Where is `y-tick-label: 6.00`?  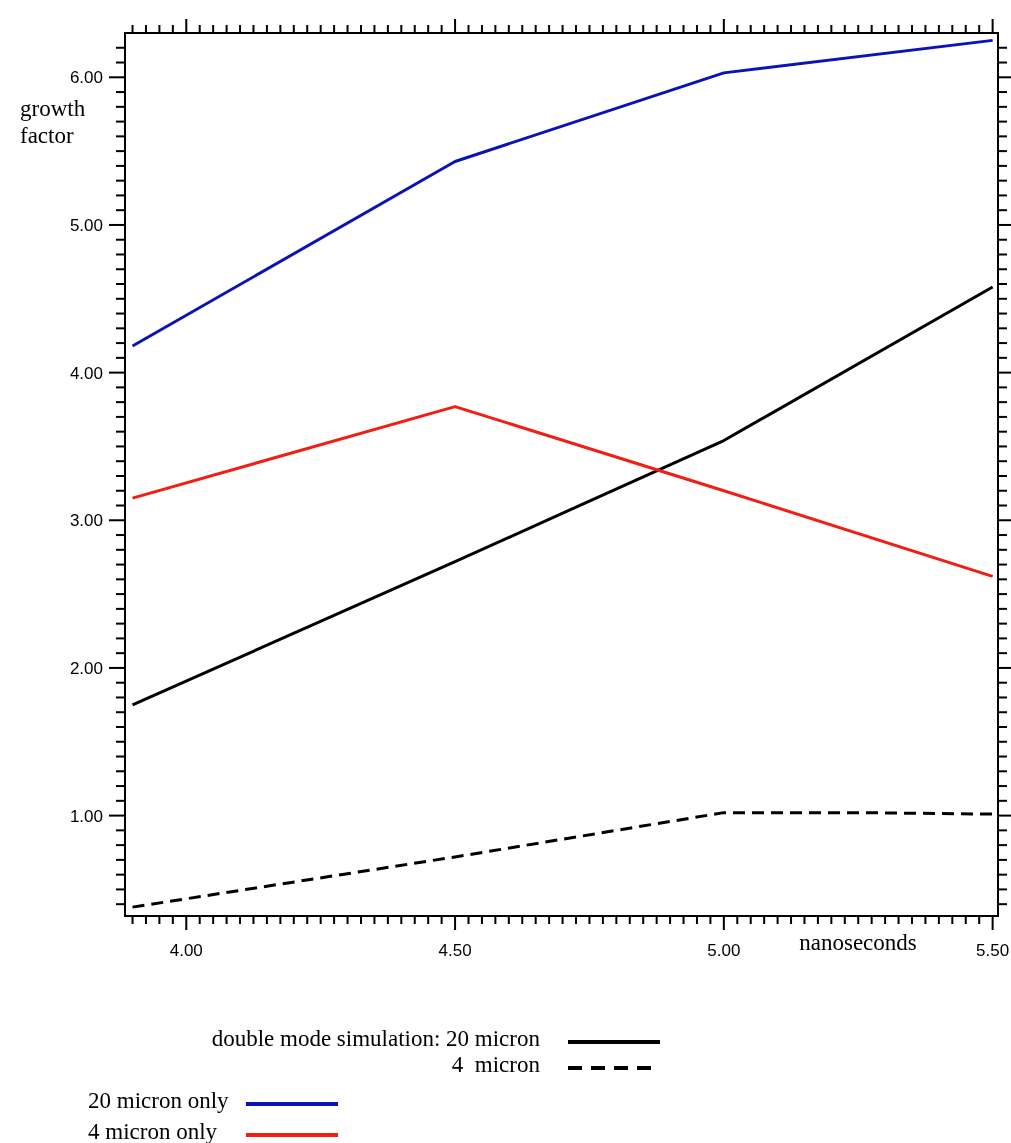
y-tick-label: 6.00 is located at coordinates (86, 78).